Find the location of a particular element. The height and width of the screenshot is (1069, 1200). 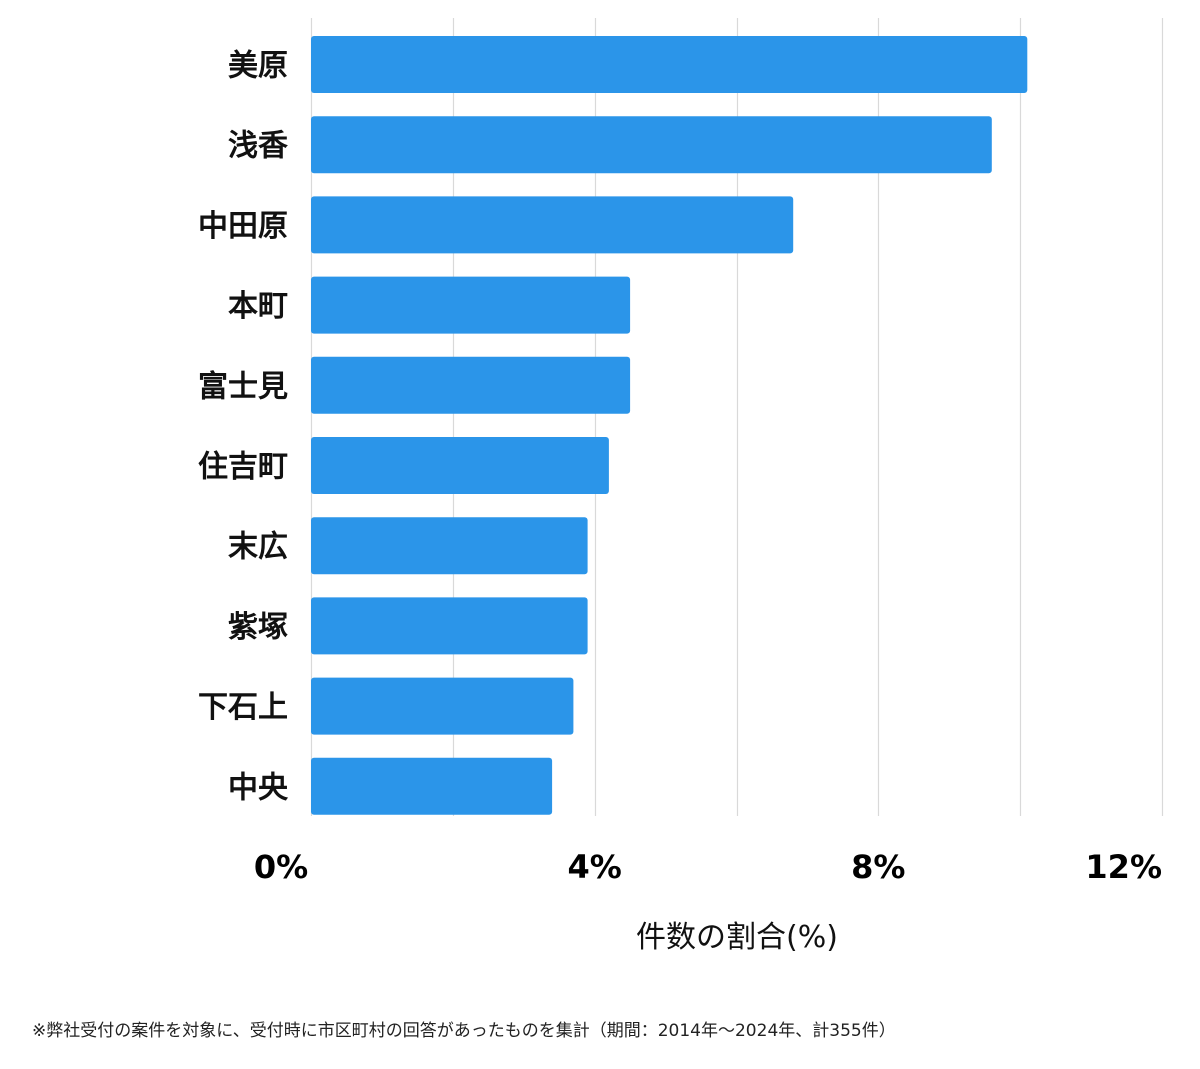

category-label: 中央 is located at coordinates (258, 787).